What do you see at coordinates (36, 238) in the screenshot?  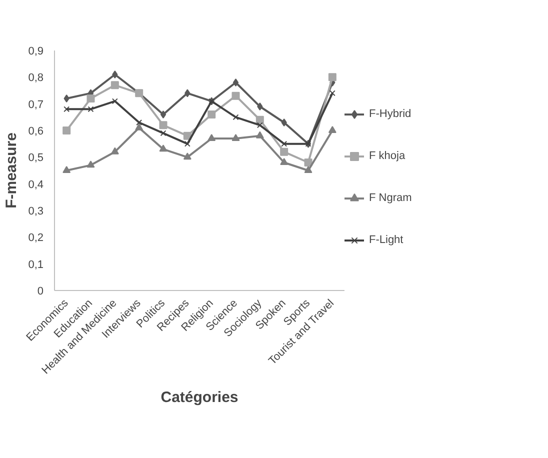 I see `y-tick-label: 0,2` at bounding box center [36, 238].